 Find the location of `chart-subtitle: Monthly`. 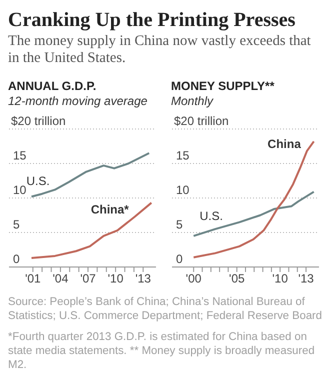

chart-subtitle: Monthly is located at coordinates (192, 101).